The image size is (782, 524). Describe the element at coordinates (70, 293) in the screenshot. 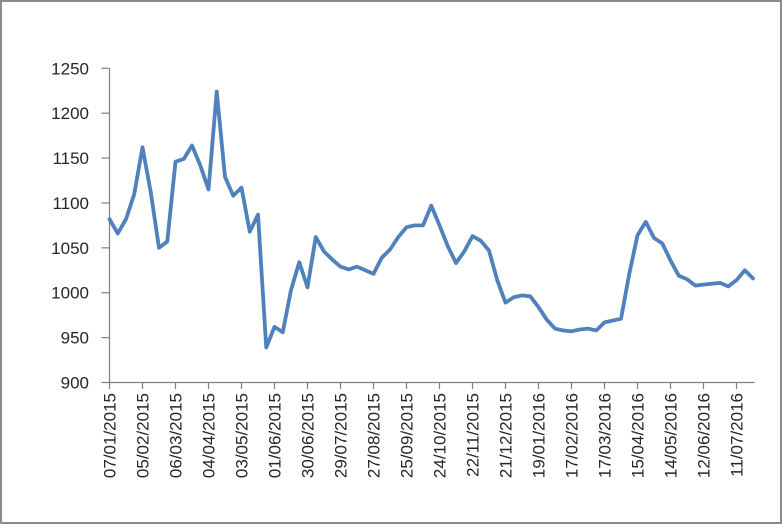

I see `y-tick-label: 1000` at that location.